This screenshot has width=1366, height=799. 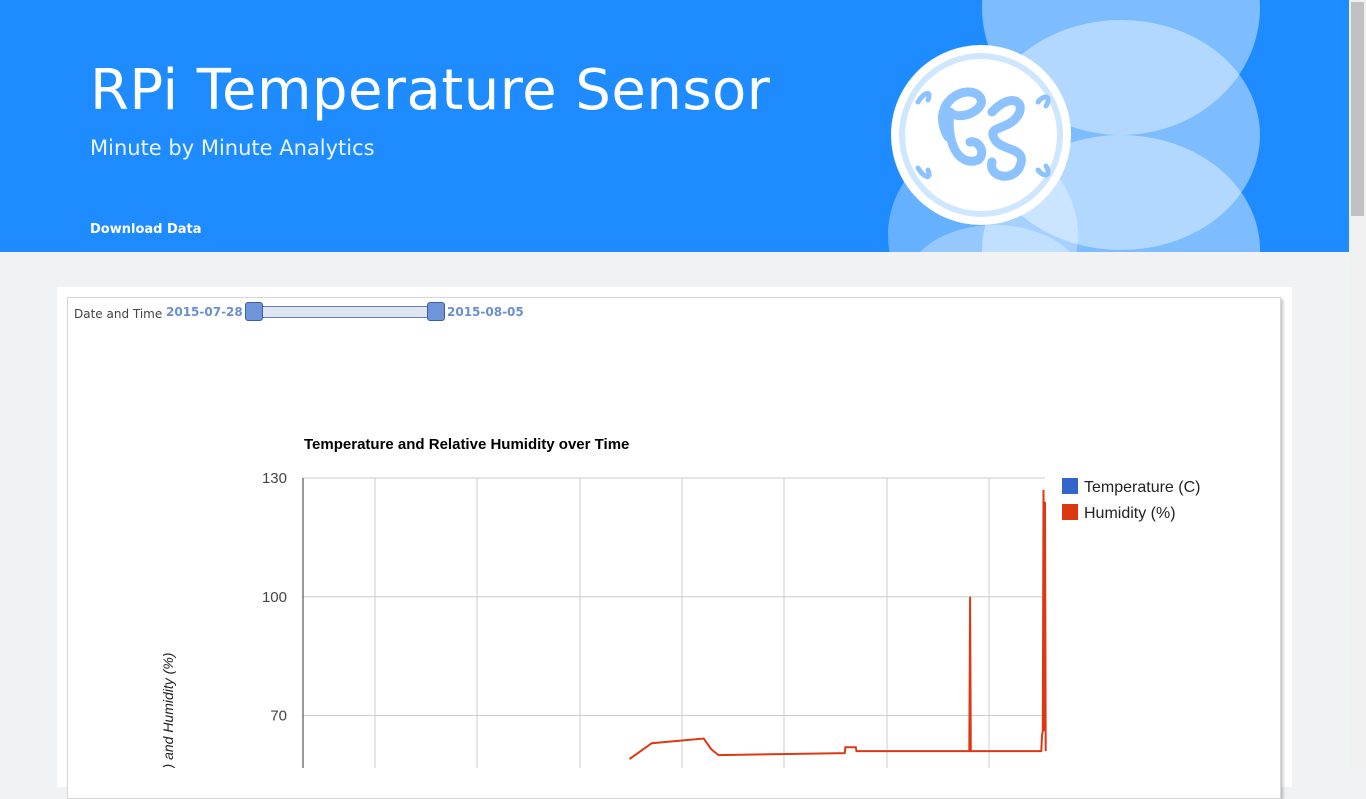 I want to click on date-filter-label: Date and Time, so click(x=118, y=314).